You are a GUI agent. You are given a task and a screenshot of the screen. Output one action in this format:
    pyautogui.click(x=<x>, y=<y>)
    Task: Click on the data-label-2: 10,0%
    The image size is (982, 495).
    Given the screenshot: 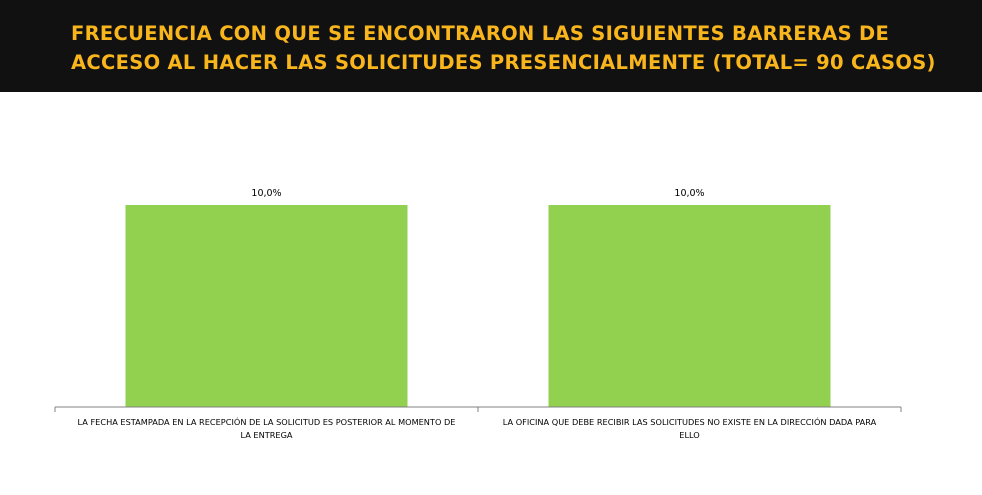 What is the action you would take?
    pyautogui.click(x=689, y=193)
    